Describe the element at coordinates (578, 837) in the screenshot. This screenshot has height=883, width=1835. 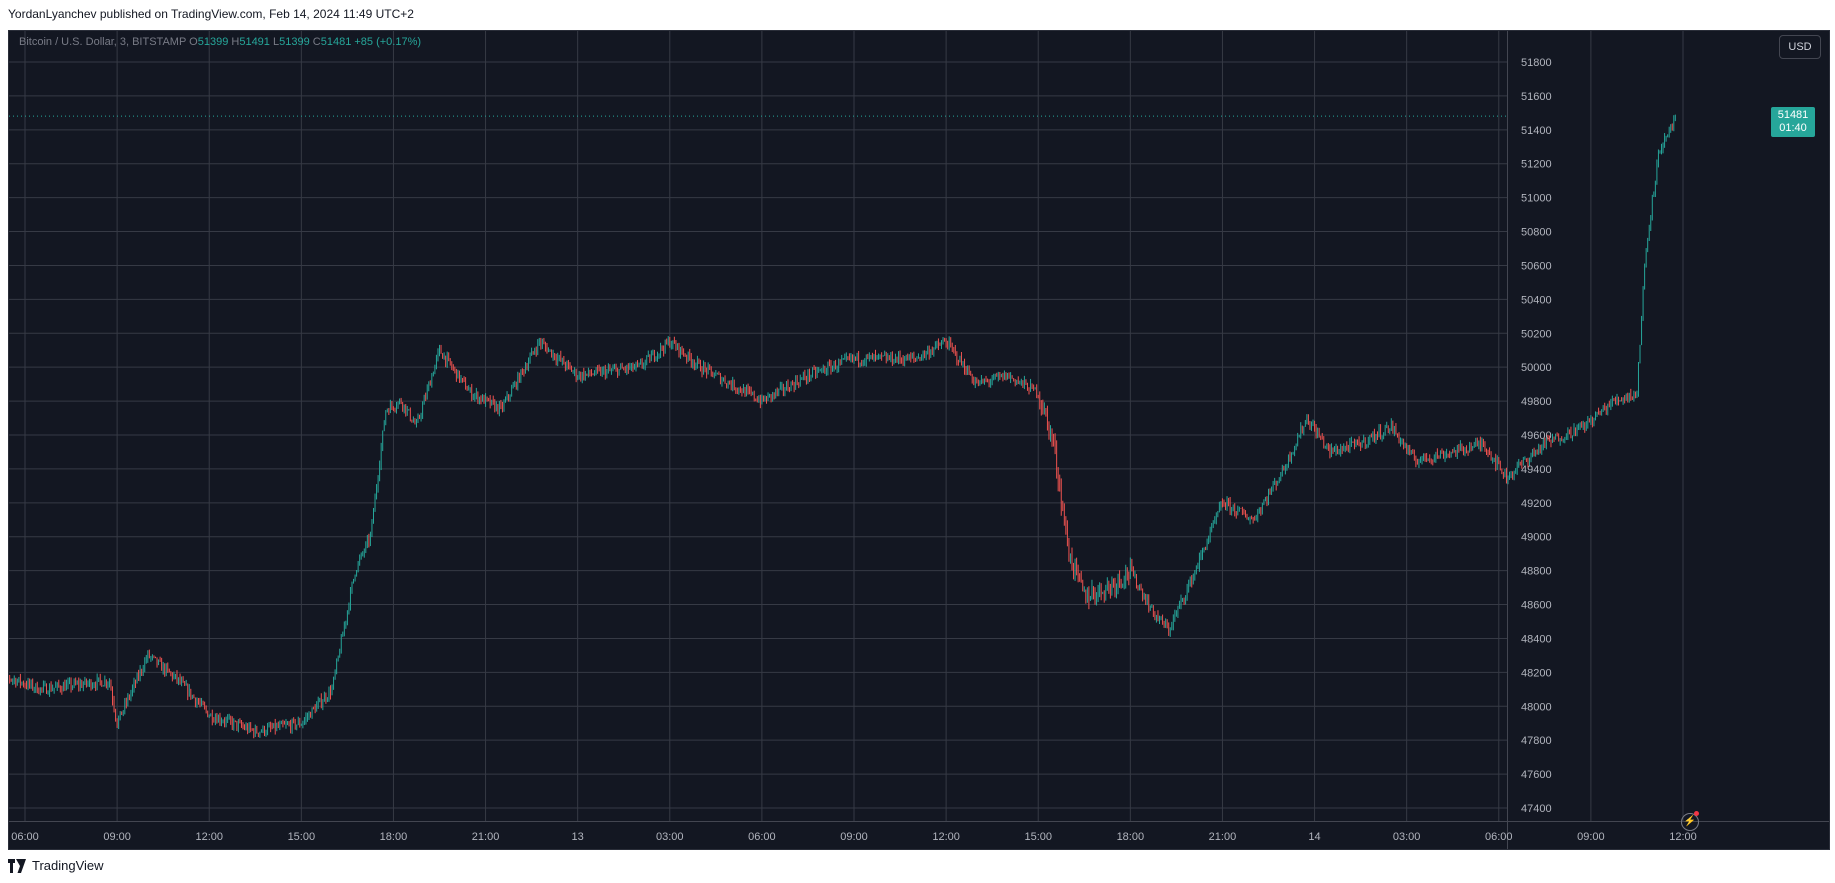
I see `x-tick-label: 13` at that location.